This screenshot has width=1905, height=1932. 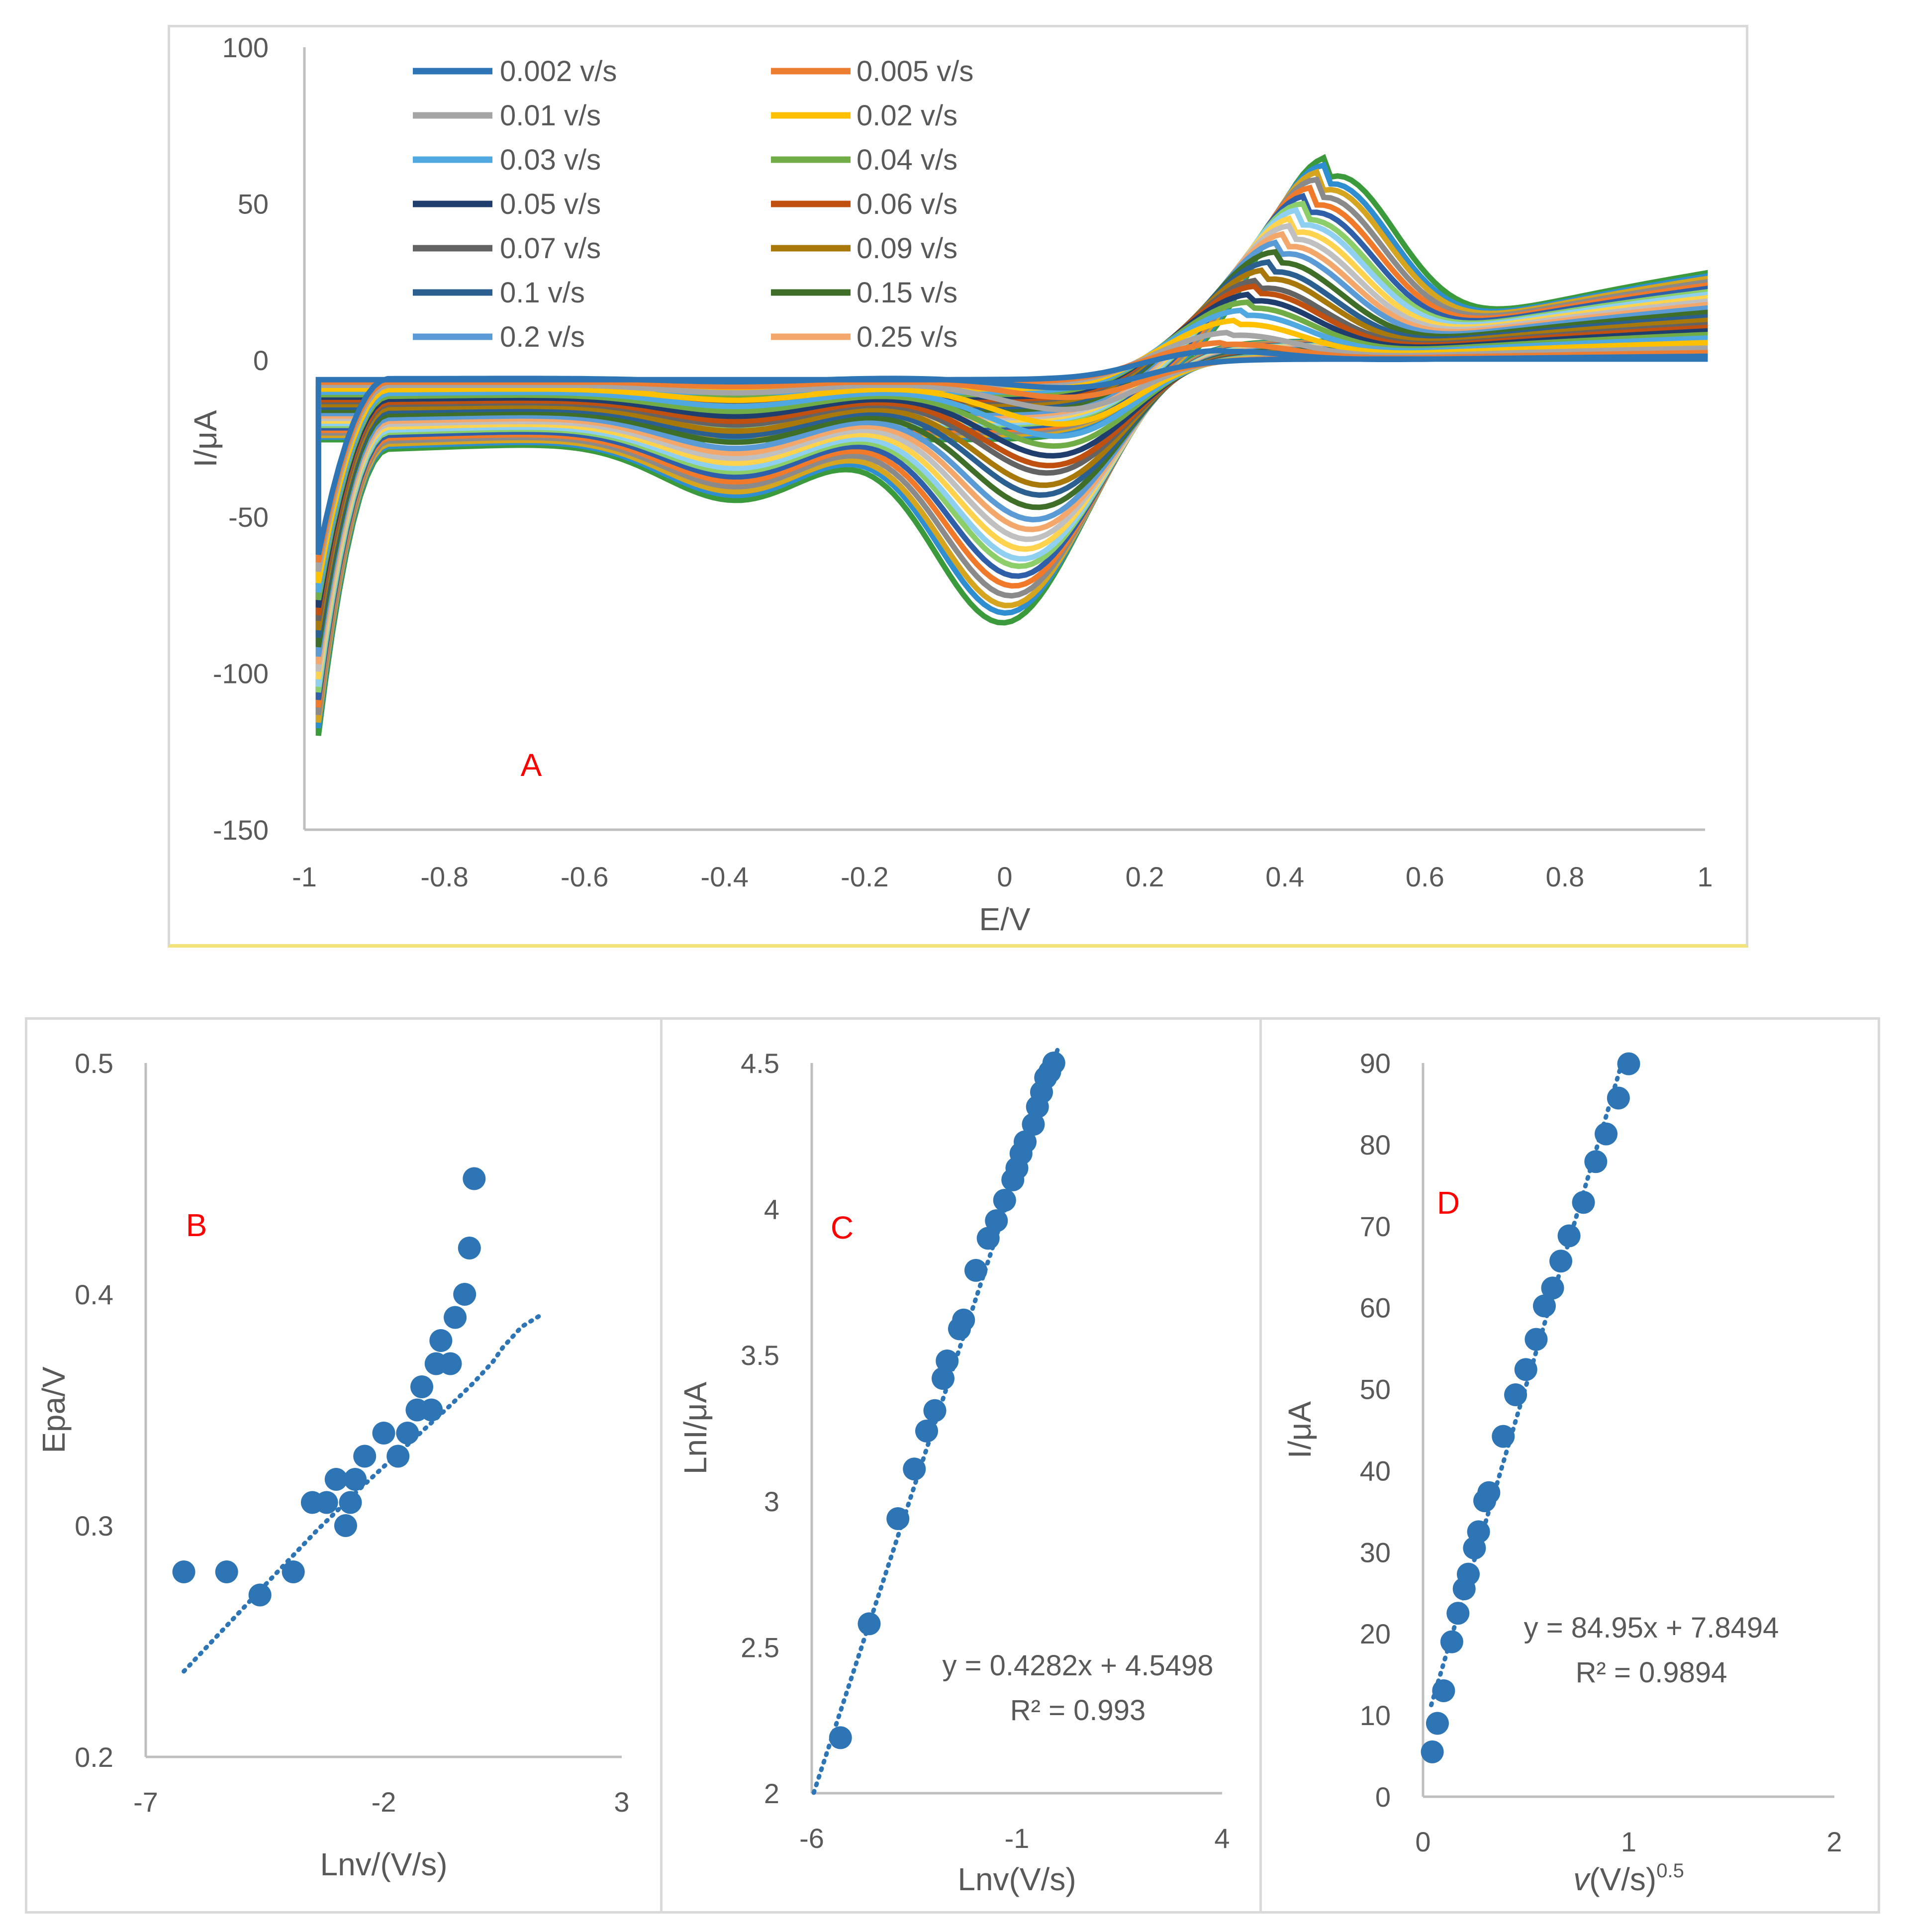 I want to click on y-tick-label: 80, so click(x=1375, y=1144).